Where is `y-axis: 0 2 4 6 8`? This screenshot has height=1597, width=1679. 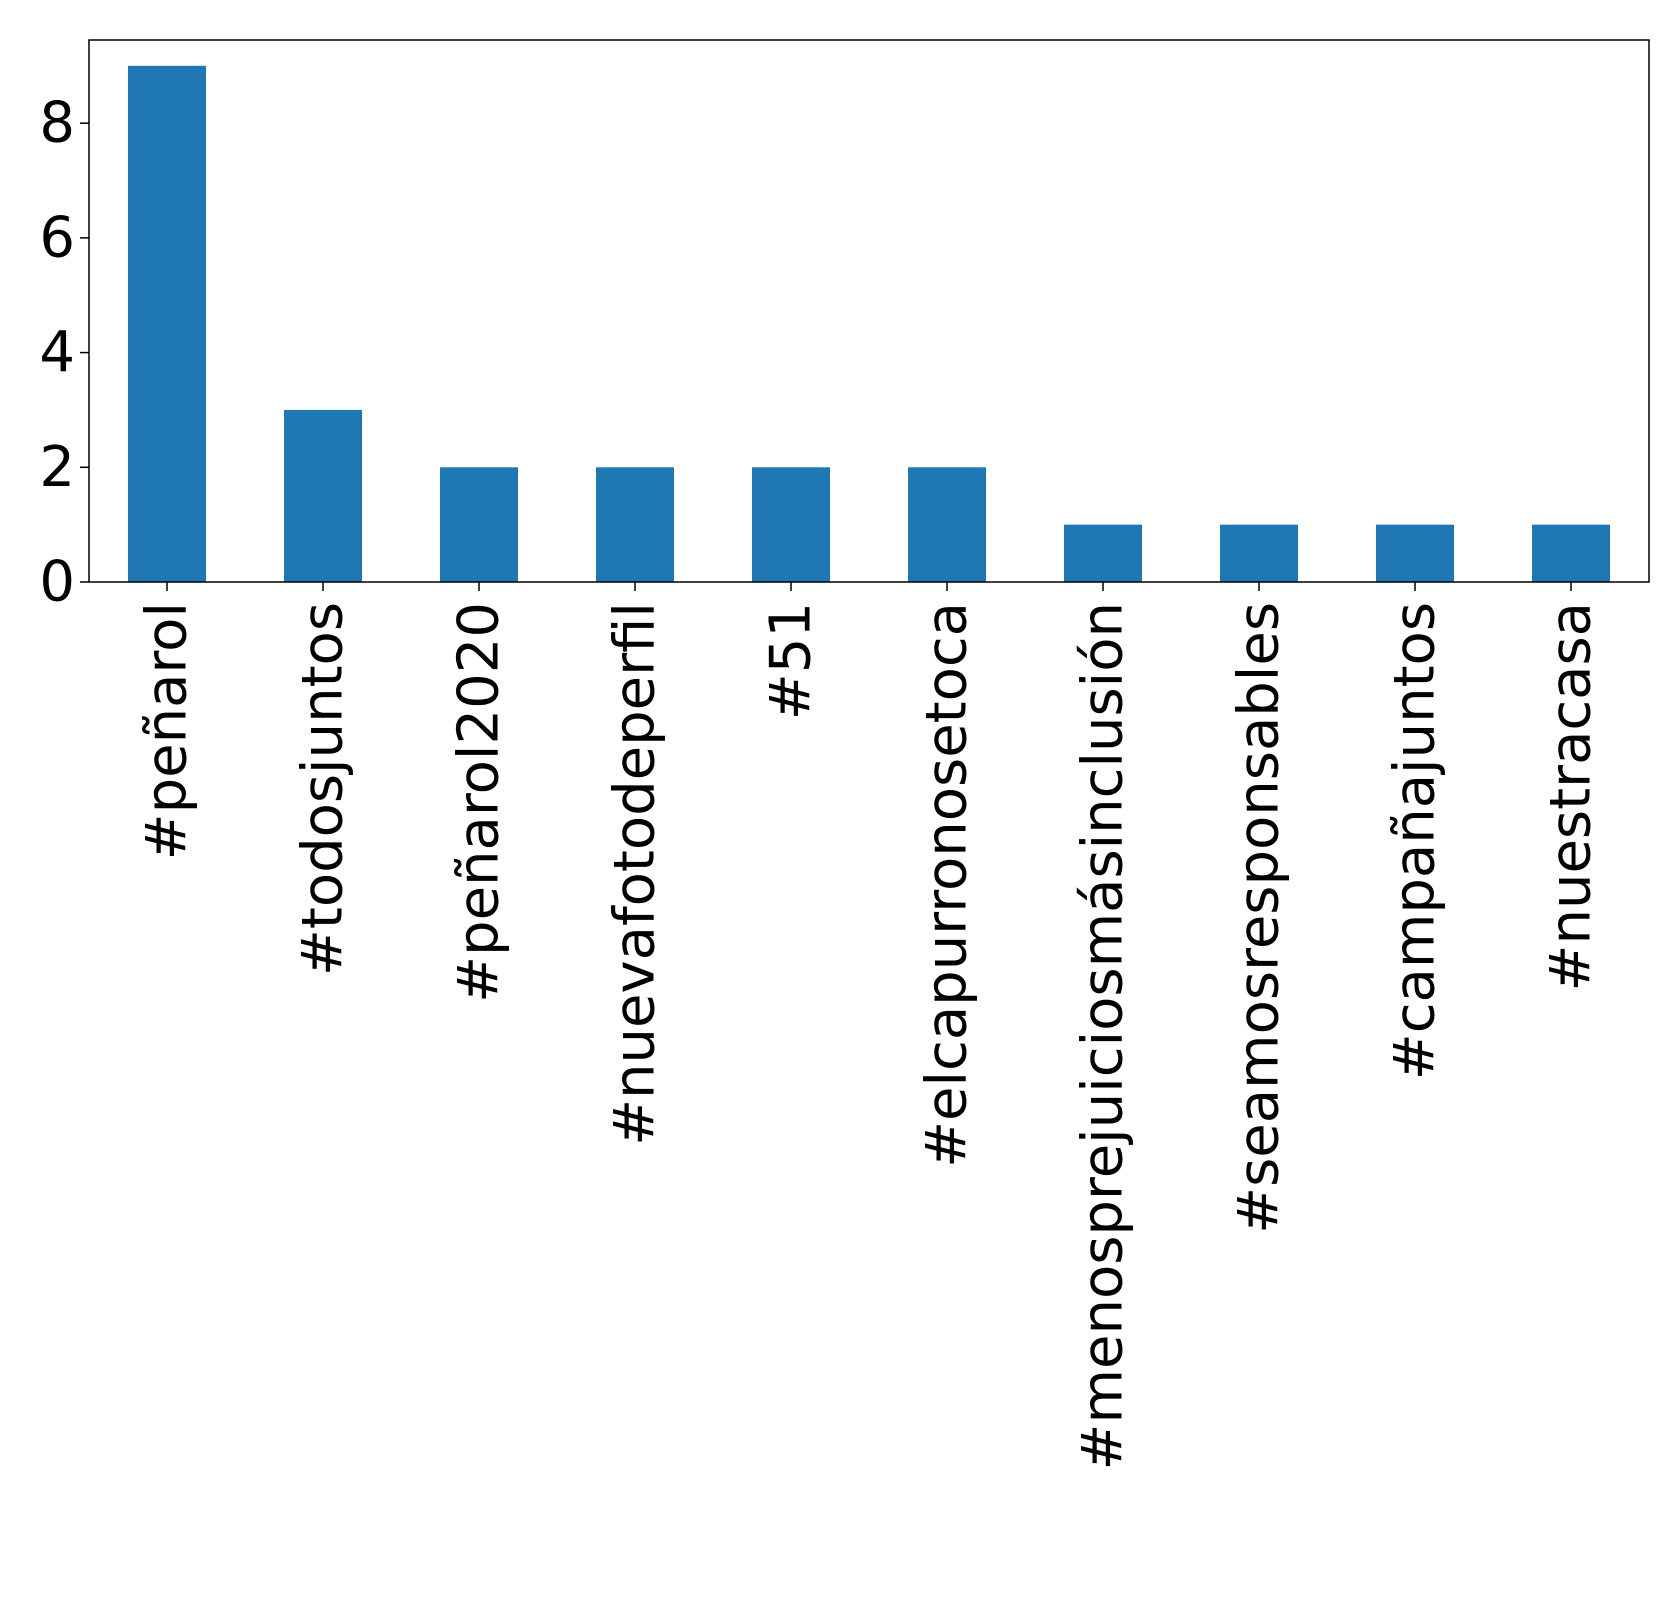
y-axis: 0 2 4 6 8 is located at coordinates (64, 353).